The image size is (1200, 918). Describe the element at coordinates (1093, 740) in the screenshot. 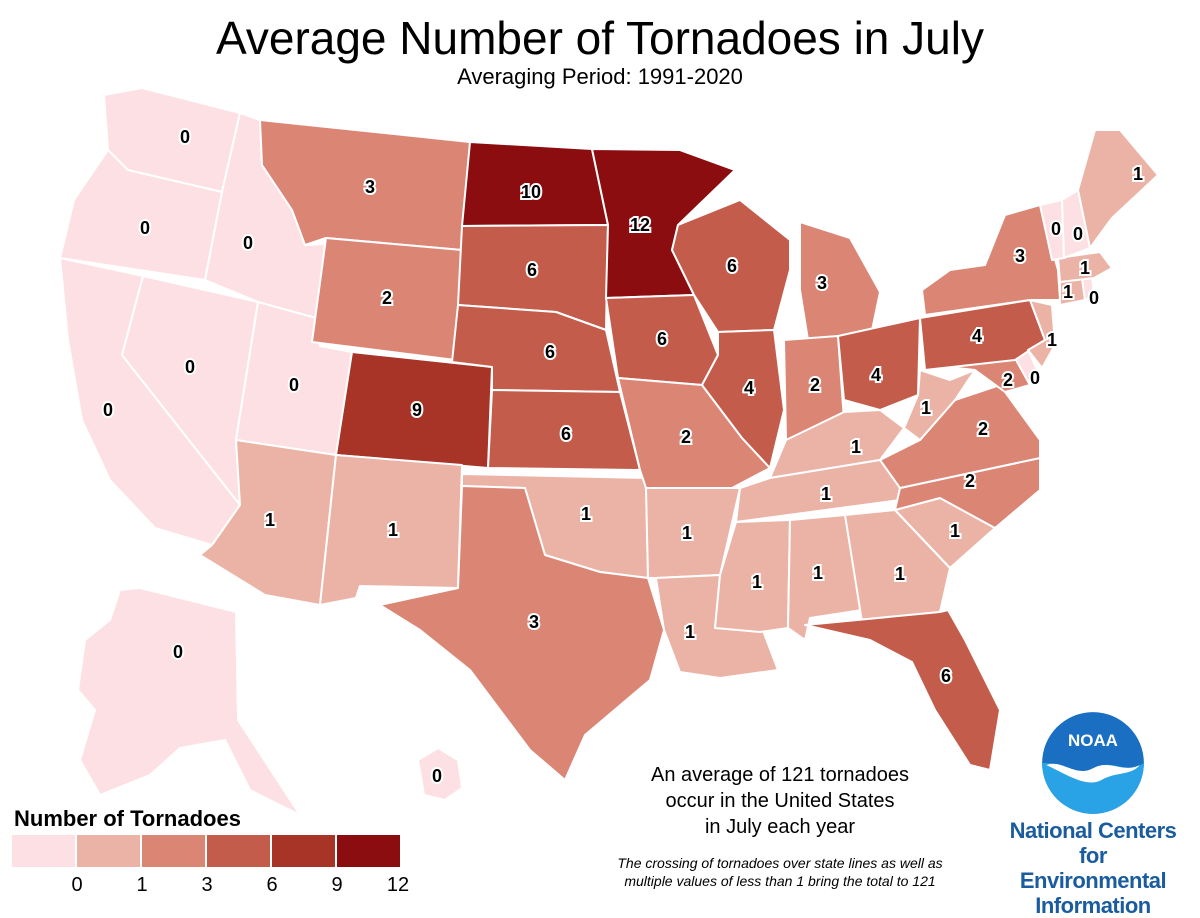

I see `noaa-logo-text: NOAA` at that location.